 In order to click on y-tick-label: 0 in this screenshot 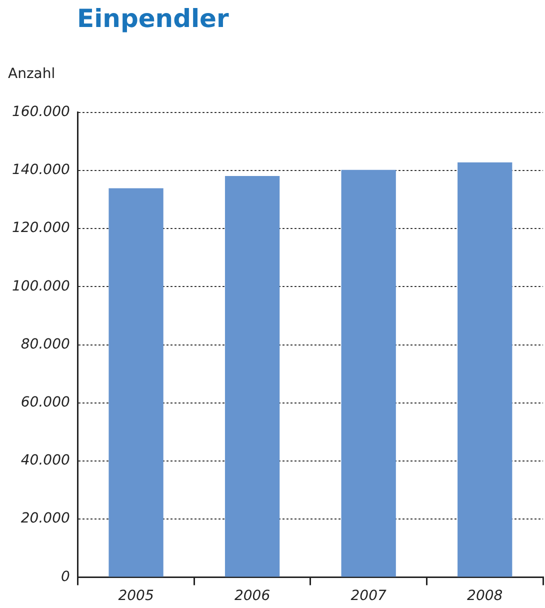, I will do `click(65, 576)`.